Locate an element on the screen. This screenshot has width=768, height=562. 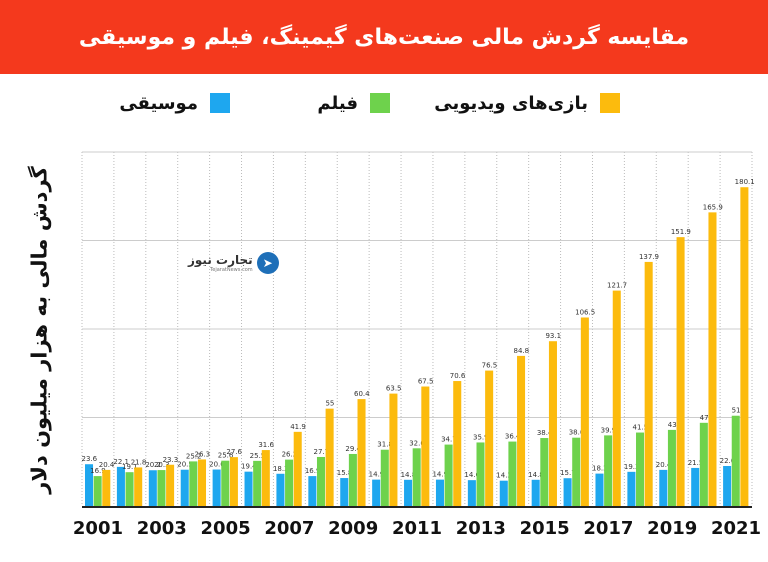
data-label: 15.8 is located at coordinates (345, 473).